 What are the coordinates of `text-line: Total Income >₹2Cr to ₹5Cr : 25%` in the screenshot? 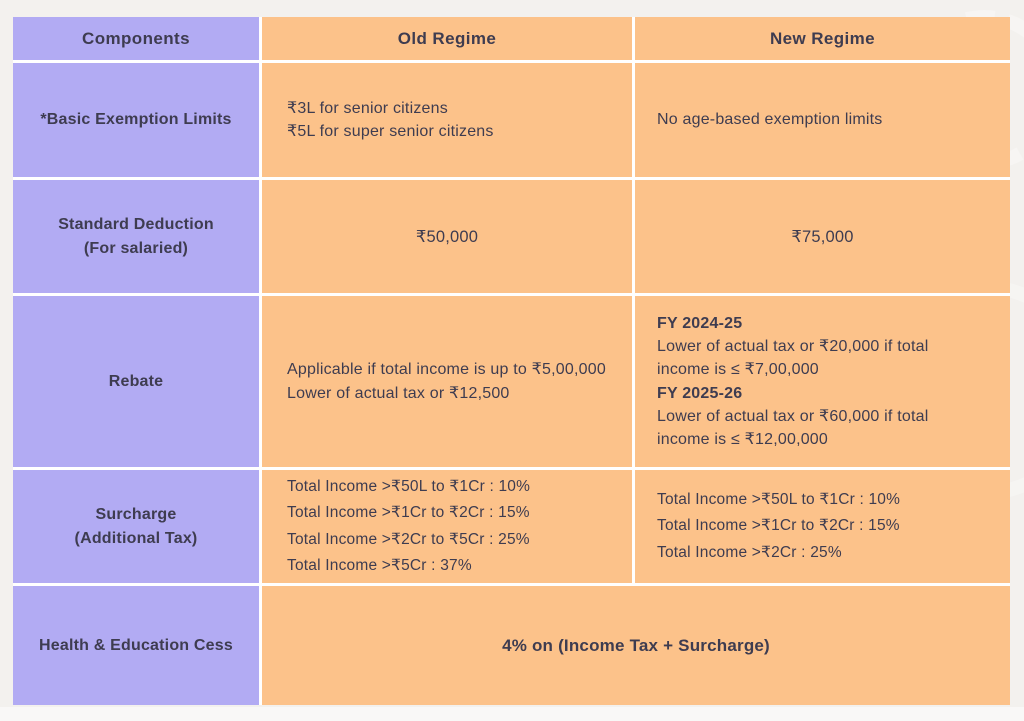 It's located at (408, 539).